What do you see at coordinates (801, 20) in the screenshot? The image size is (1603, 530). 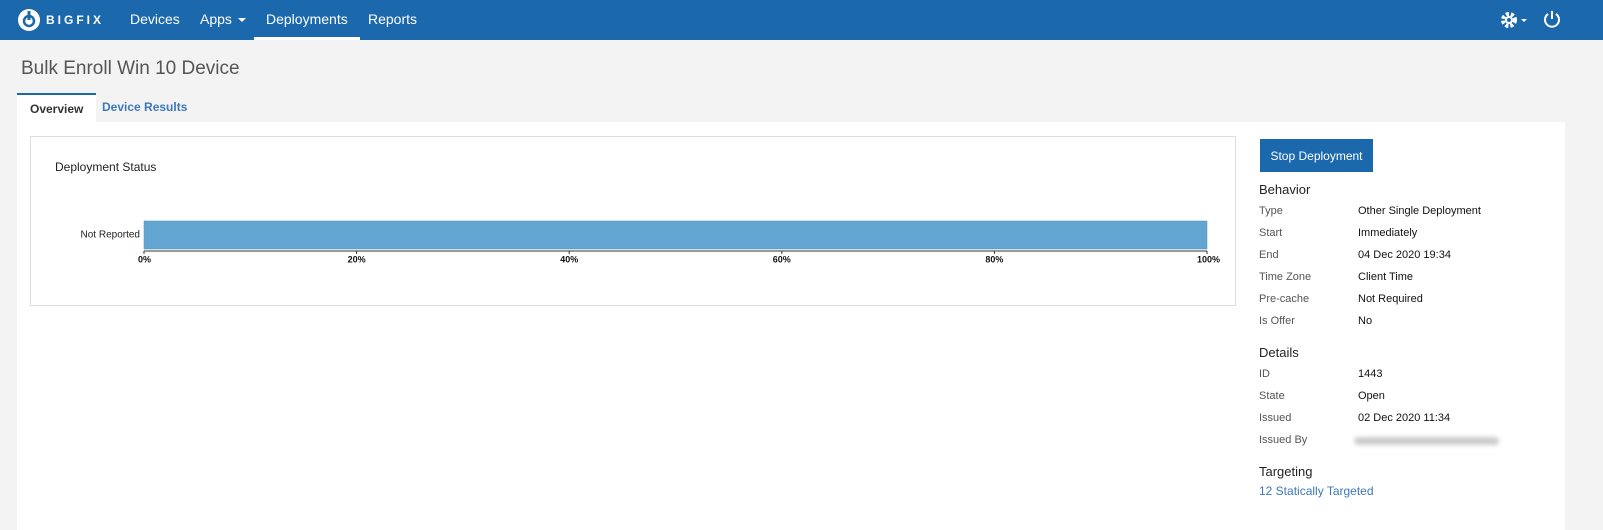 I see `nav-bar: BIGFIX Devices Apps Deployments Reports` at bounding box center [801, 20].